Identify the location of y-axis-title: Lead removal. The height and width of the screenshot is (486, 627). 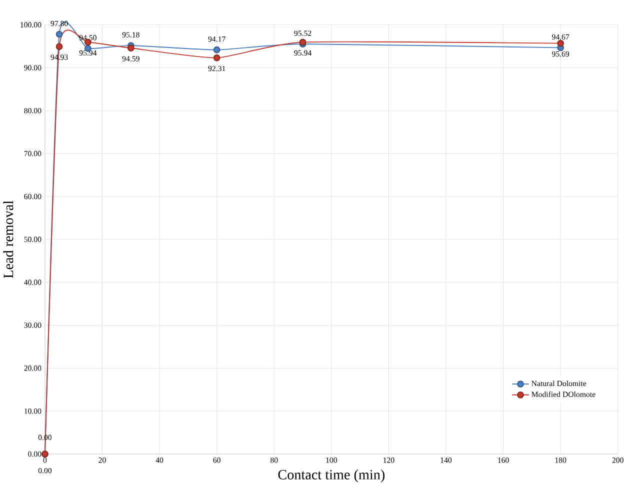
(8, 239).